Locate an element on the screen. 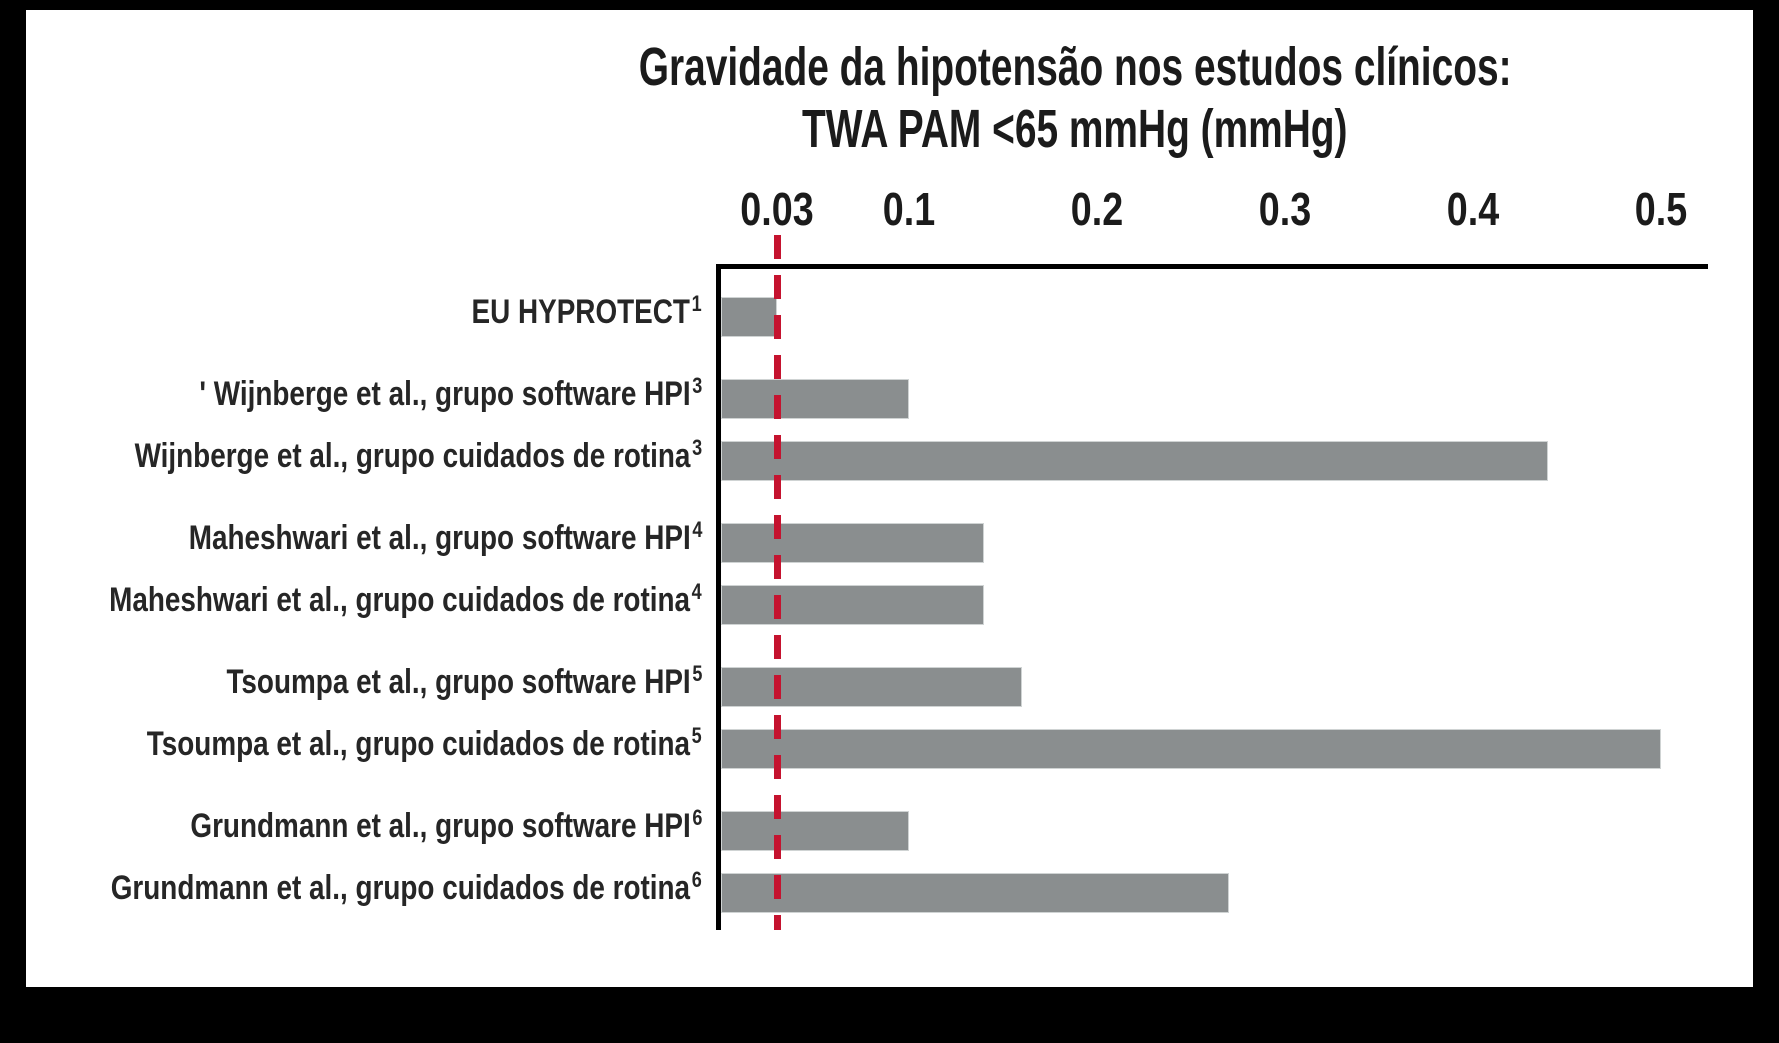 The height and width of the screenshot is (1043, 1779). frame-left-edge is located at coordinates (13, 521).